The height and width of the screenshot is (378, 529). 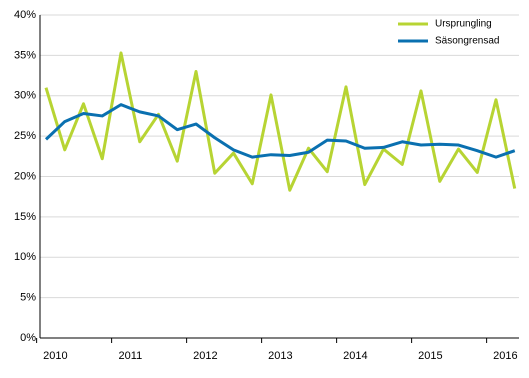 I want to click on x-tick-label: 2010, so click(x=55, y=356).